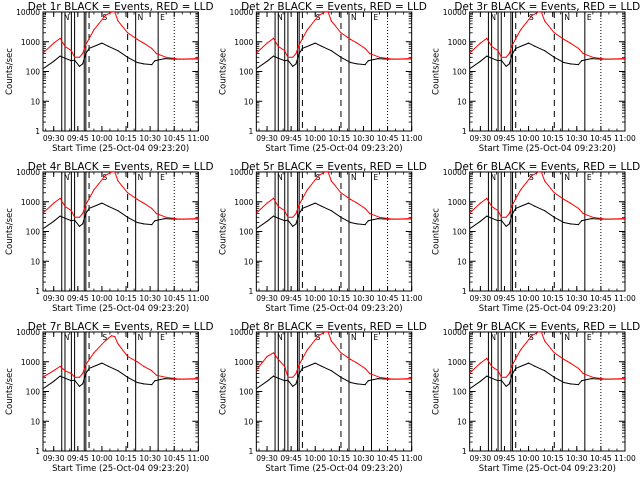 This screenshot has width=640, height=480. Describe the element at coordinates (104, 177) in the screenshot. I see `marker-label: S` at that location.